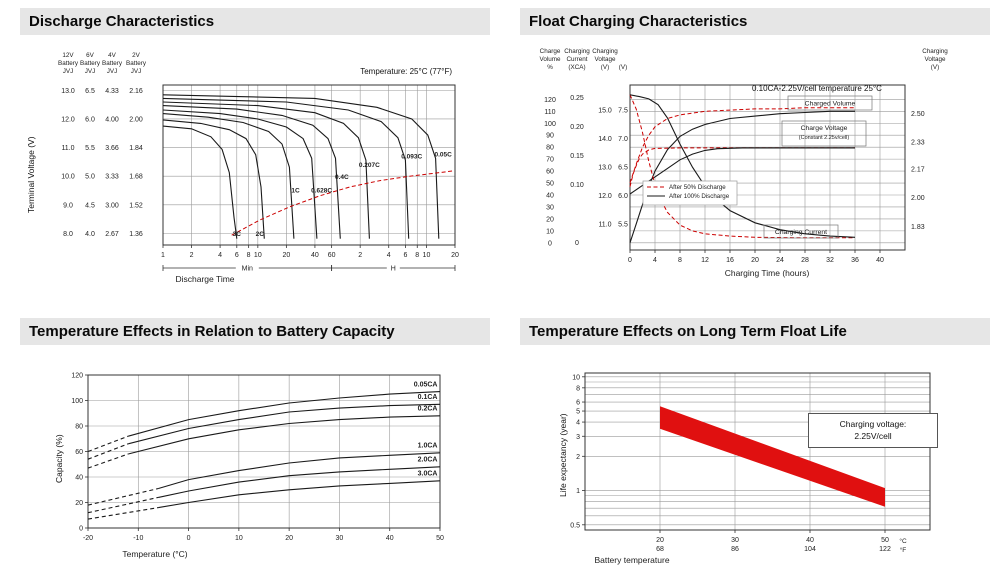 The width and height of the screenshot is (1000, 580). Describe the element at coordinates (428, 409) in the screenshot. I see `svg-text: 0.2CA` at that location.